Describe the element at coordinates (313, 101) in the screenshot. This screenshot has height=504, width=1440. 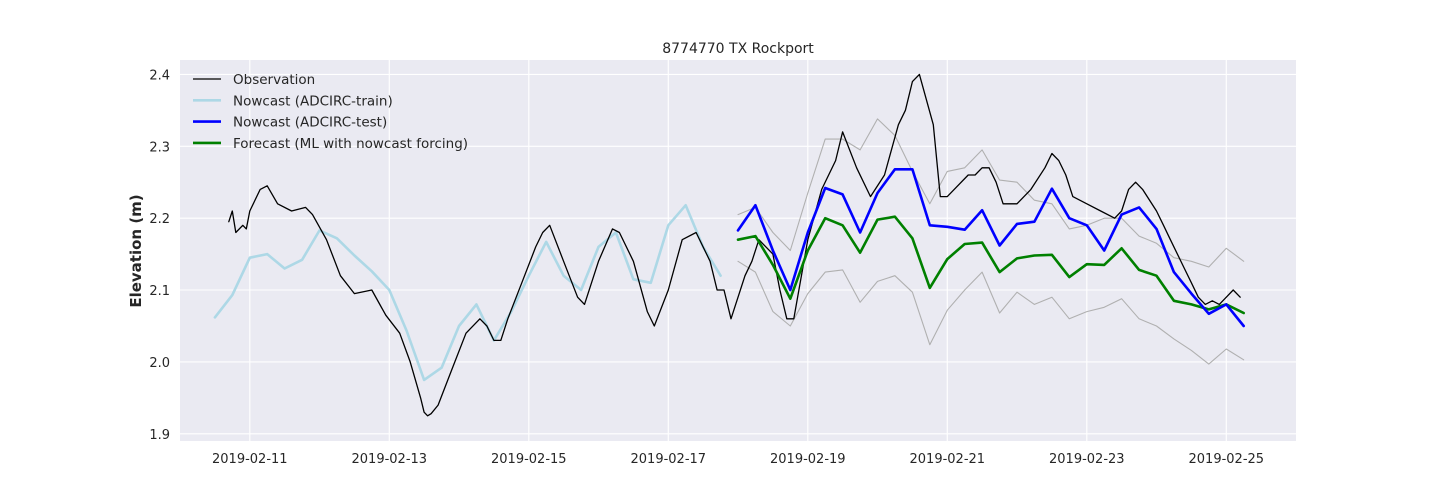
I see `legend-label-nowcast-adcirc-train: Nowcast (ADCIRC-train)` at that location.